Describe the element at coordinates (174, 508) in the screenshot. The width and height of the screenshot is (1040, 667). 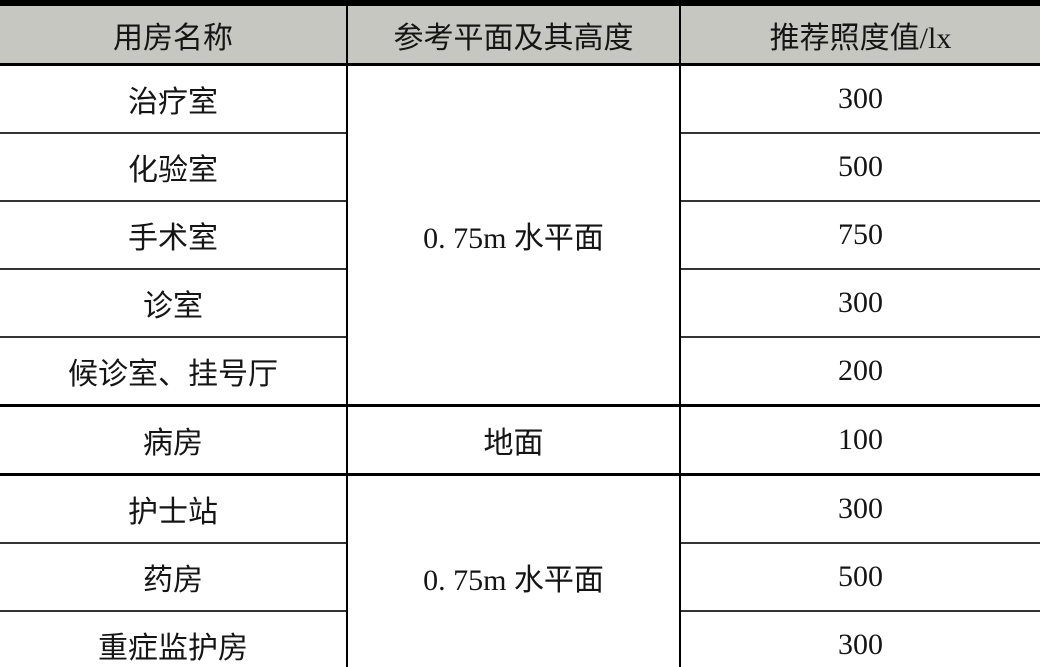
I see `room-name-cell: 护士站` at that location.